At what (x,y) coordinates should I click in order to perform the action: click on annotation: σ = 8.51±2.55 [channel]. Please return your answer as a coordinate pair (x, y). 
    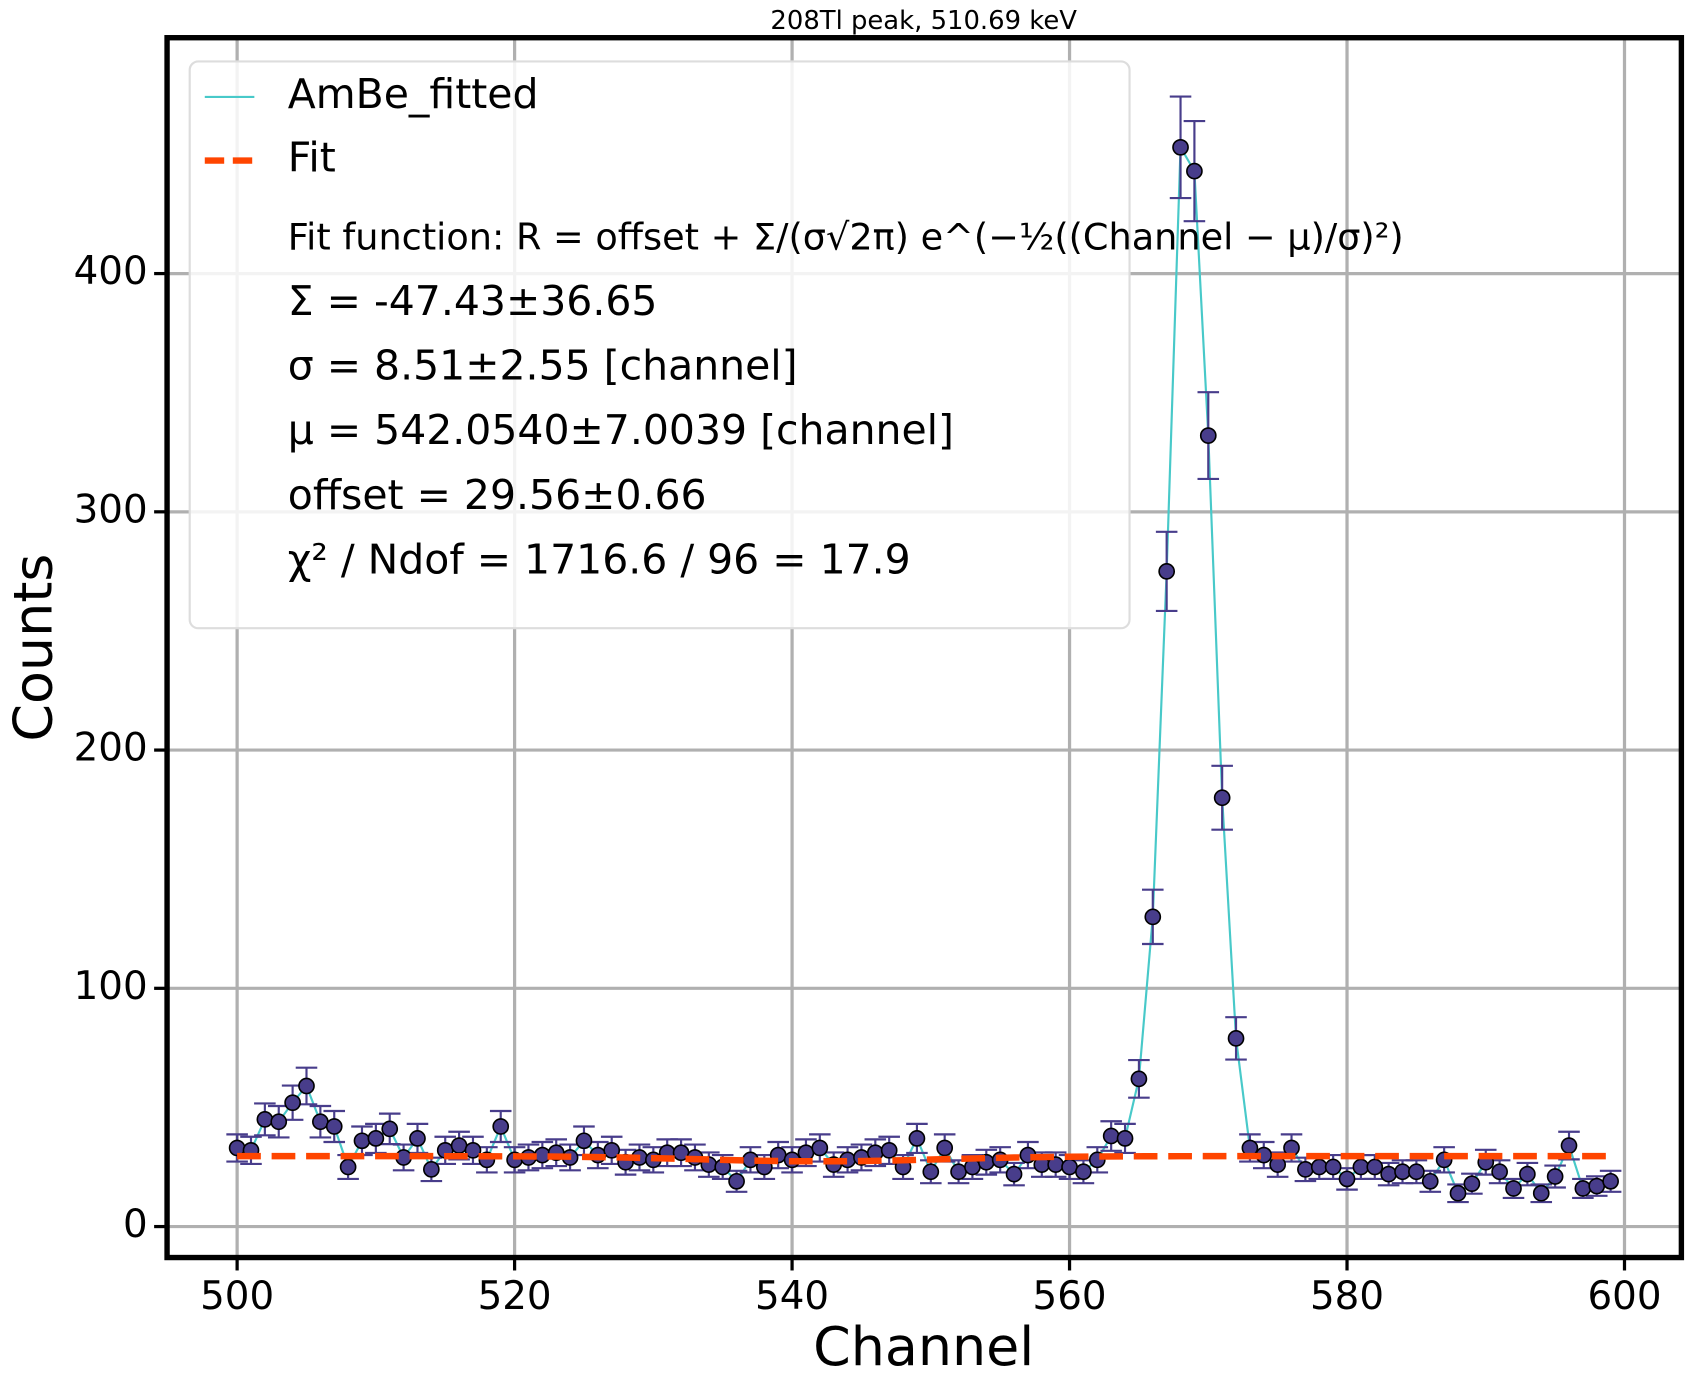
    Looking at the image, I should click on (543, 366).